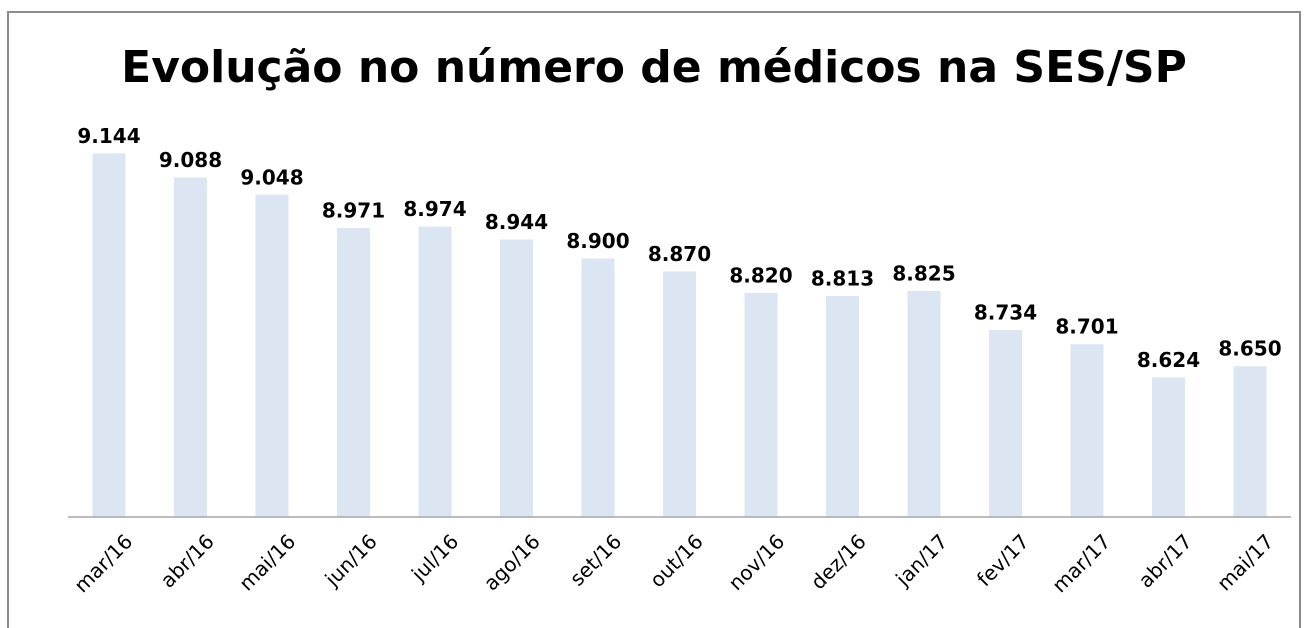  What do you see at coordinates (108, 136) in the screenshot?
I see `data-label: 9.144` at bounding box center [108, 136].